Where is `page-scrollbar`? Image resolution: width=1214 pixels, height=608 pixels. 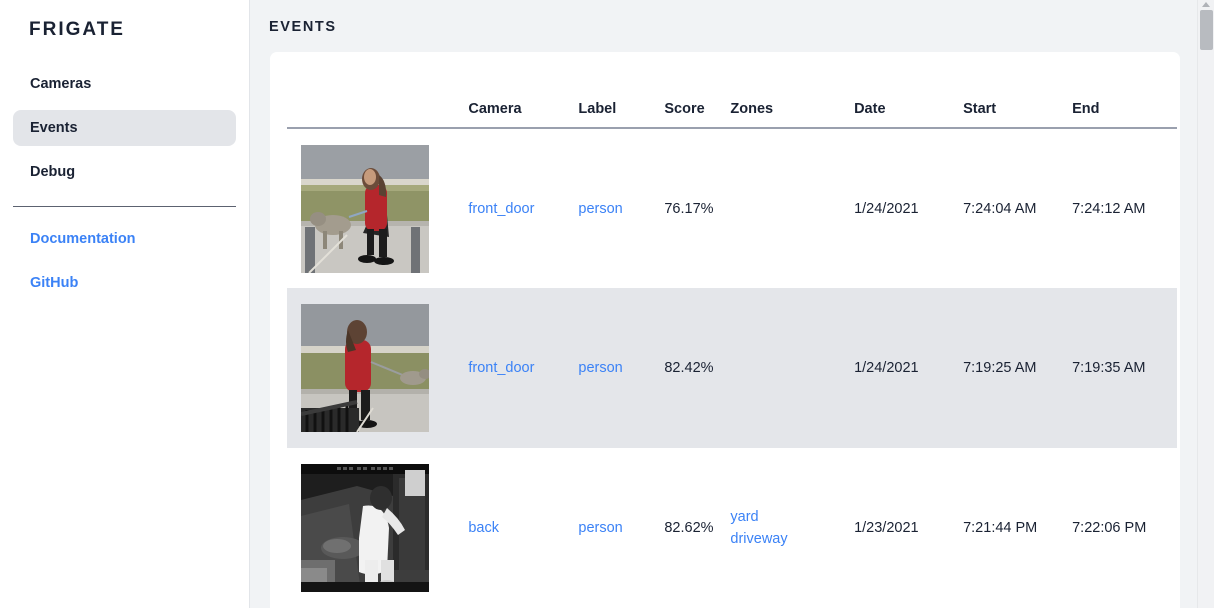 page-scrollbar is located at coordinates (1205, 304).